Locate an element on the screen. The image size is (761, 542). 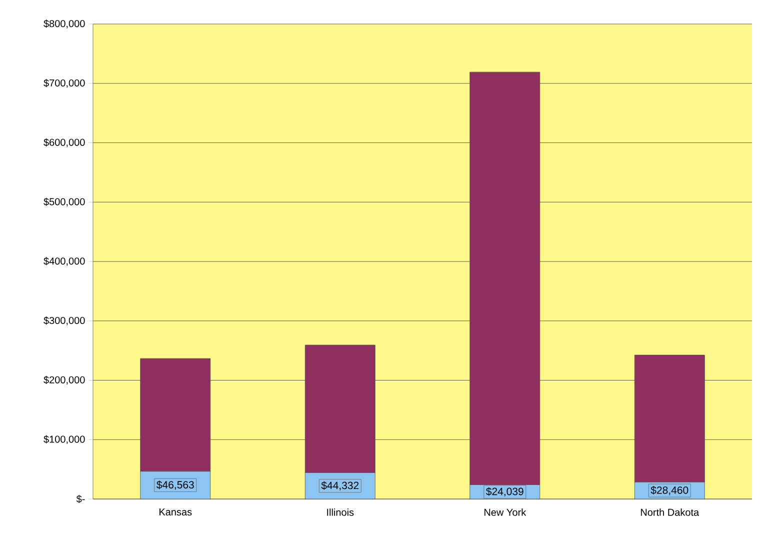
y-tick-label: $700,000 is located at coordinates (64, 83).